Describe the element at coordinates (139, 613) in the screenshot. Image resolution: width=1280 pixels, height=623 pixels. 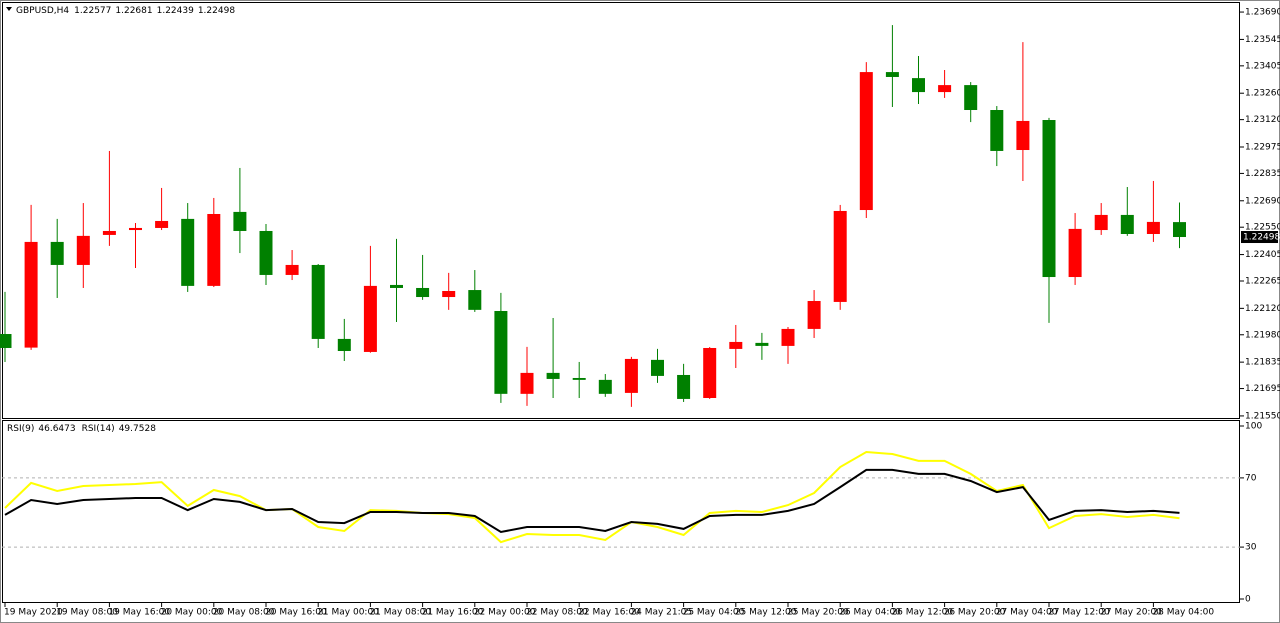
I see `x-tick-label: 19 May 16:00` at that location.